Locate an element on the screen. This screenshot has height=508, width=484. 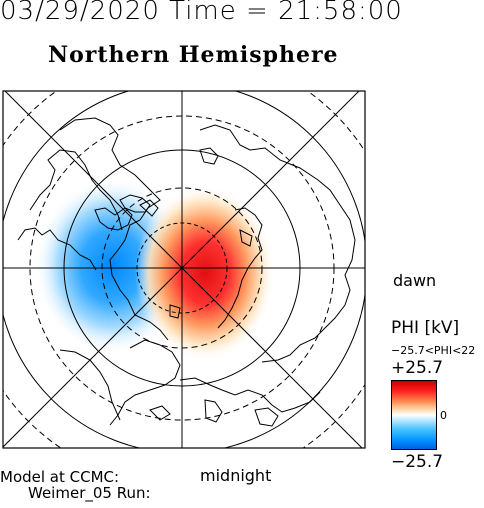
model-line-2: Weimer_05 Run: is located at coordinates (89, 493).